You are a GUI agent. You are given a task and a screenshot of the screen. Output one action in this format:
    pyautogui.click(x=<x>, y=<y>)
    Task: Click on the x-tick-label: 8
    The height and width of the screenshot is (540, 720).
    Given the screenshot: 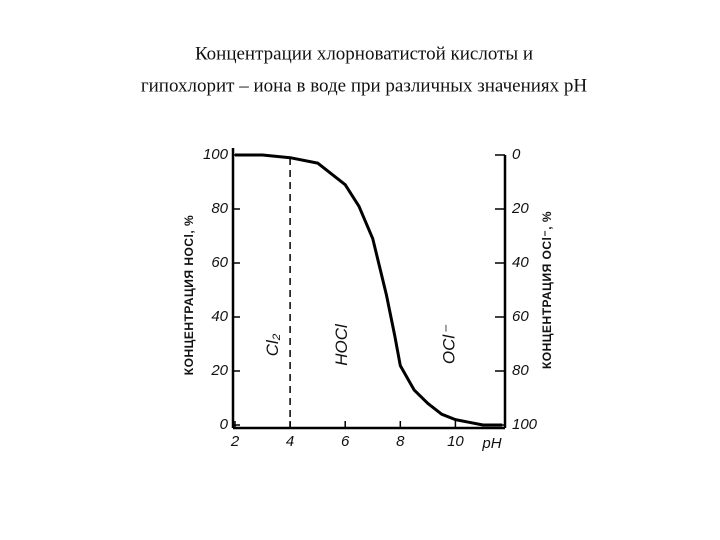 What is the action you would take?
    pyautogui.click(x=400, y=441)
    